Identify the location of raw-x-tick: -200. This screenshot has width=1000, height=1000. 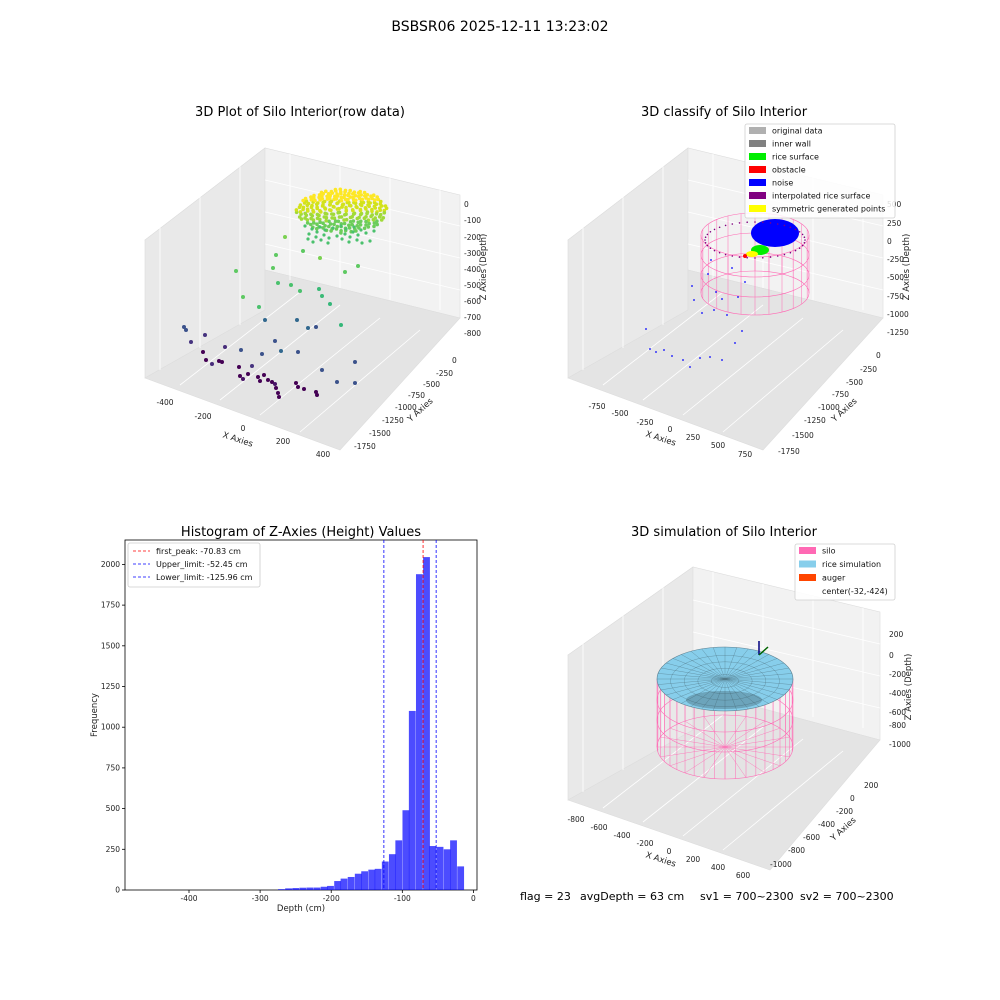
(202, 416).